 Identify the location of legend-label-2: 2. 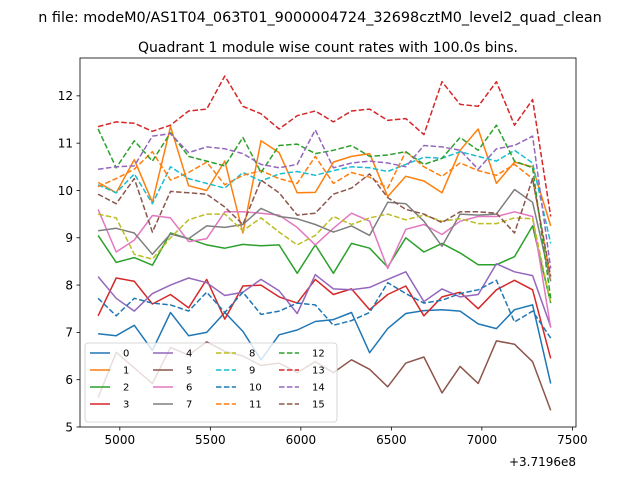
(126, 388).